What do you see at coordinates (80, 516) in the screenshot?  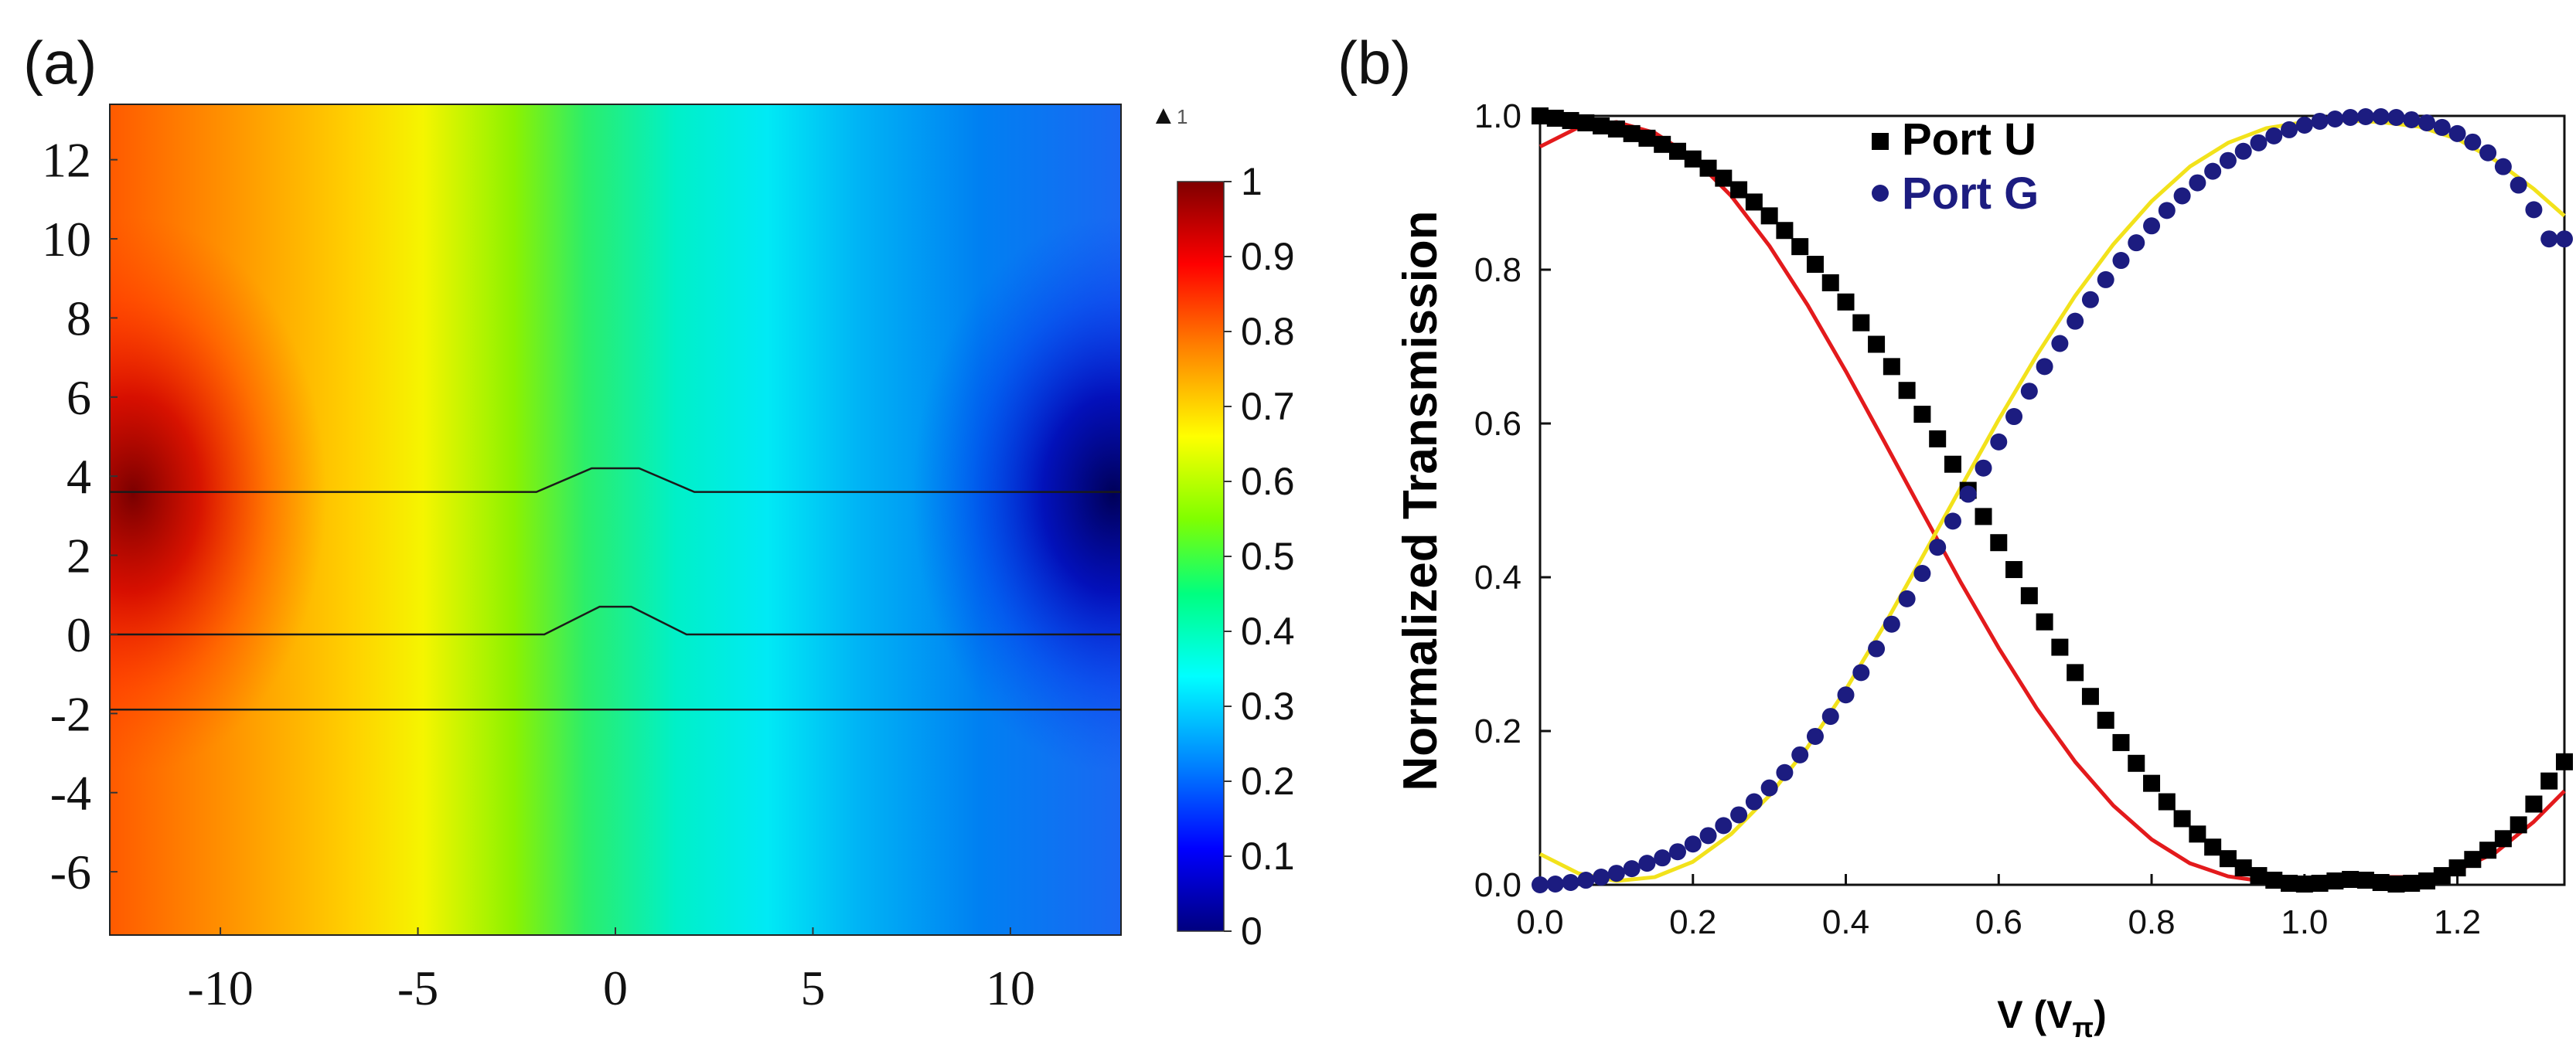 I see `heatmap-y-ticks: -6 -4 -2 0 2 4 6 8 10 12` at bounding box center [80, 516].